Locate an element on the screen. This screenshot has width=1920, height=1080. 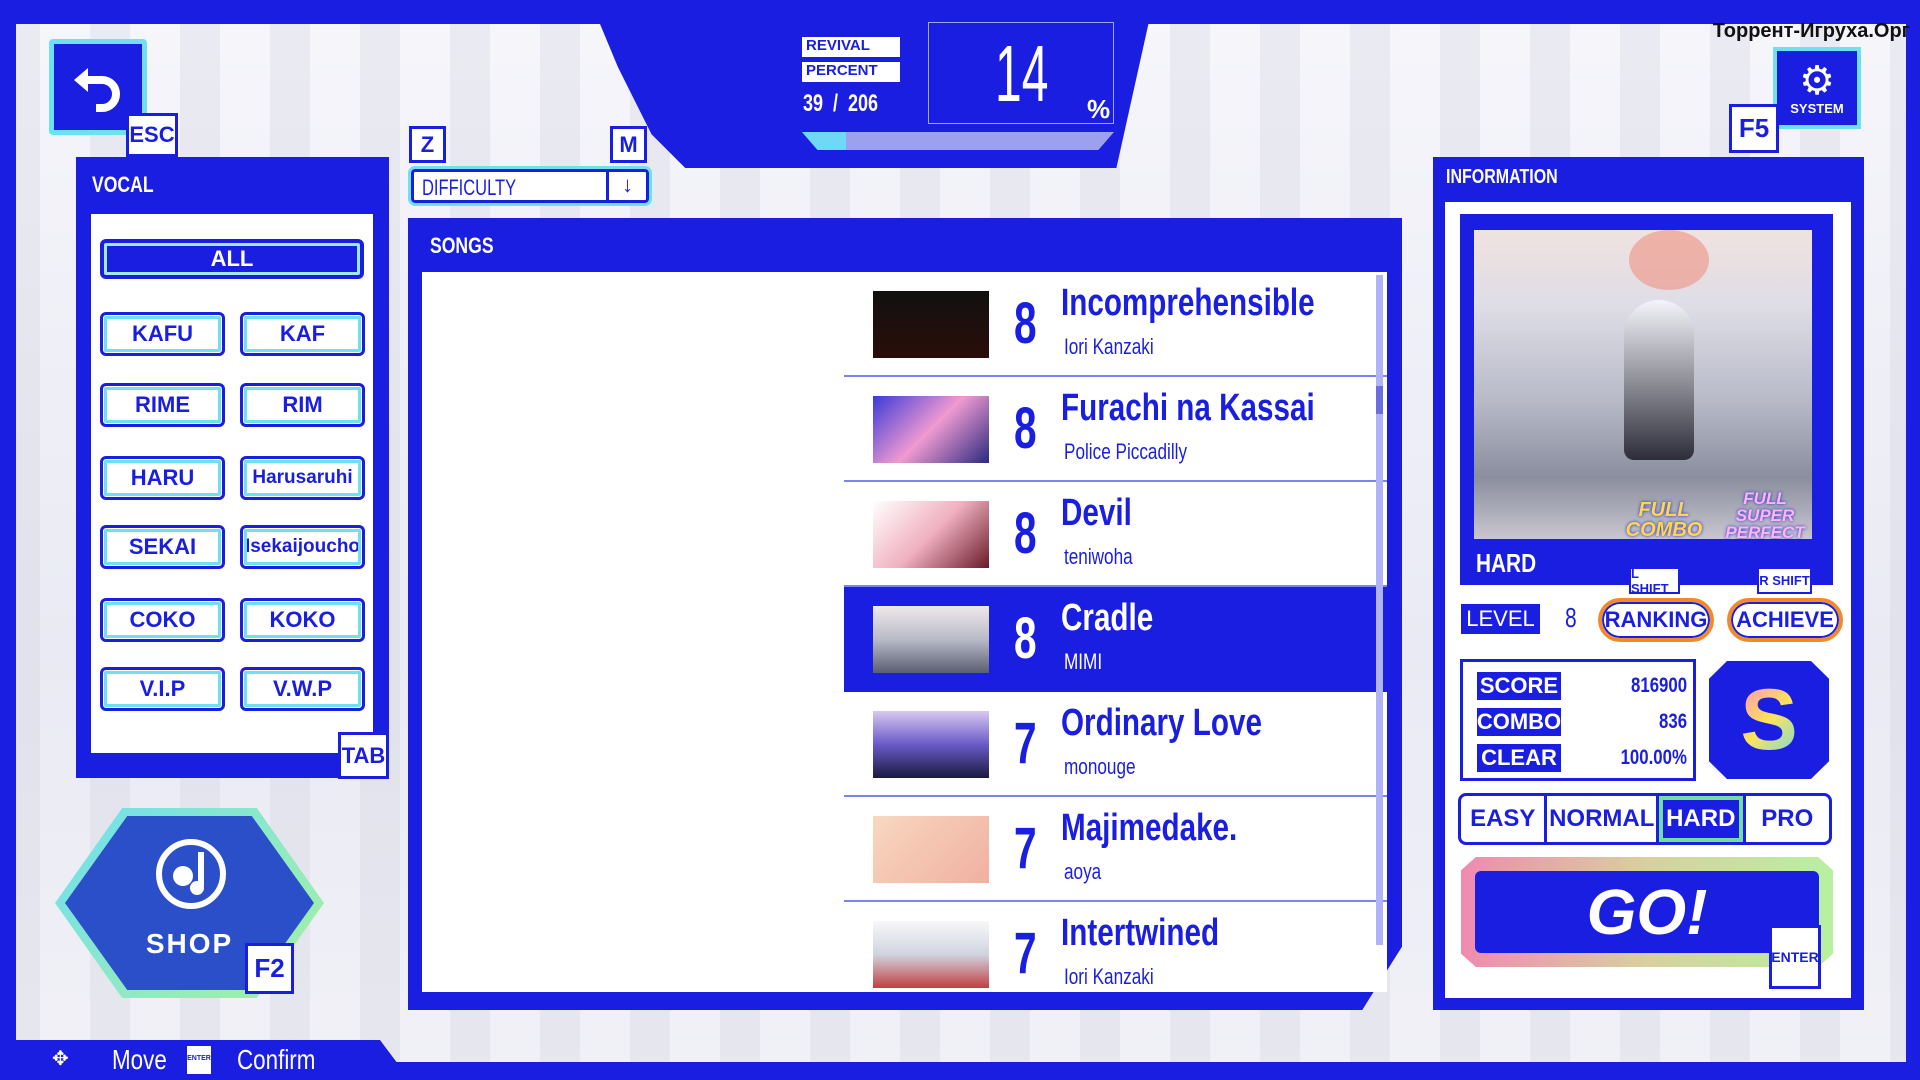
sort-dropdown: DIFFICULTY ↓ is located at coordinates (530, 186).